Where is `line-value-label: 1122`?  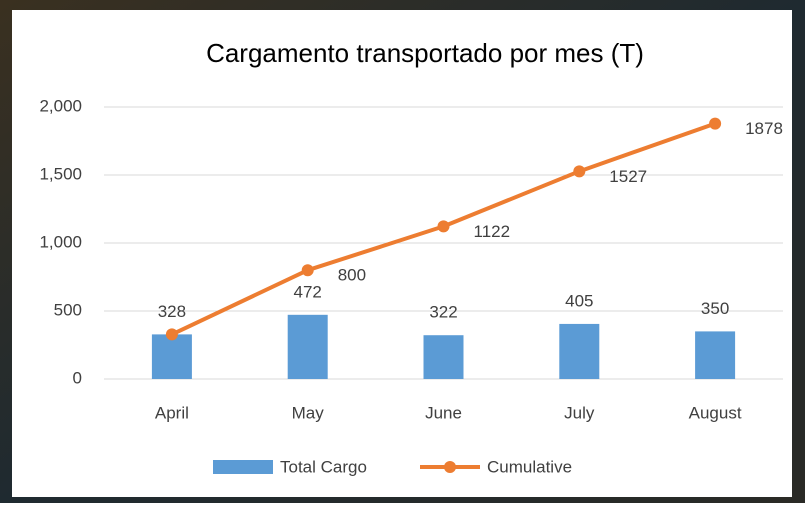
line-value-label: 1122 is located at coordinates (492, 231).